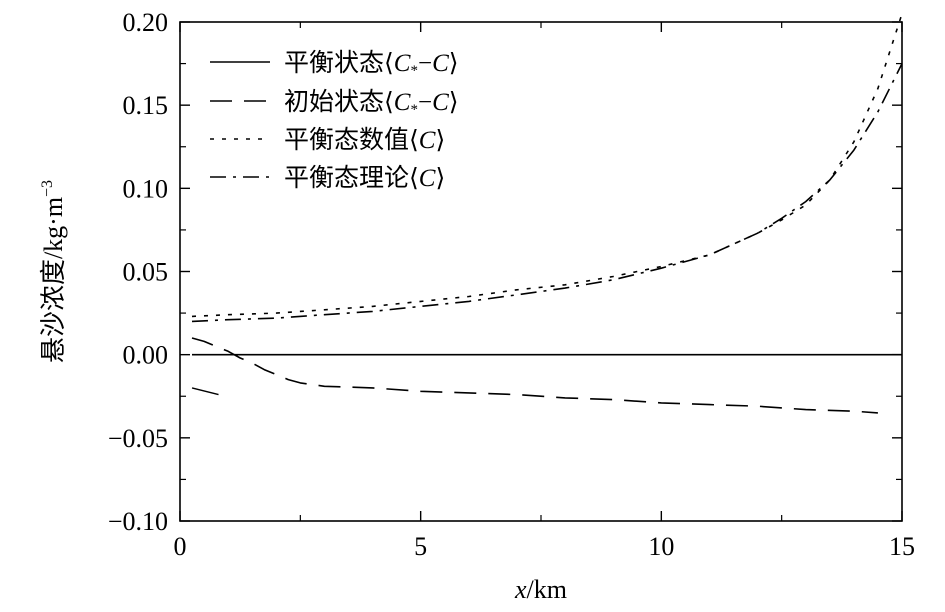  I want to click on x-tick-label: 0, so click(180, 546).